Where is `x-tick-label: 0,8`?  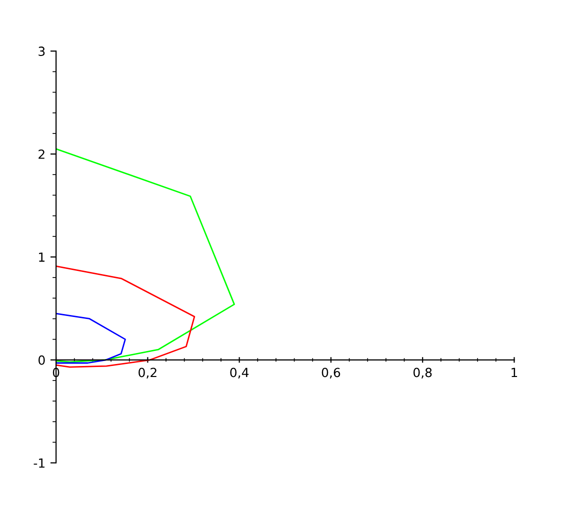 x-tick-label: 0,8 is located at coordinates (422, 373).